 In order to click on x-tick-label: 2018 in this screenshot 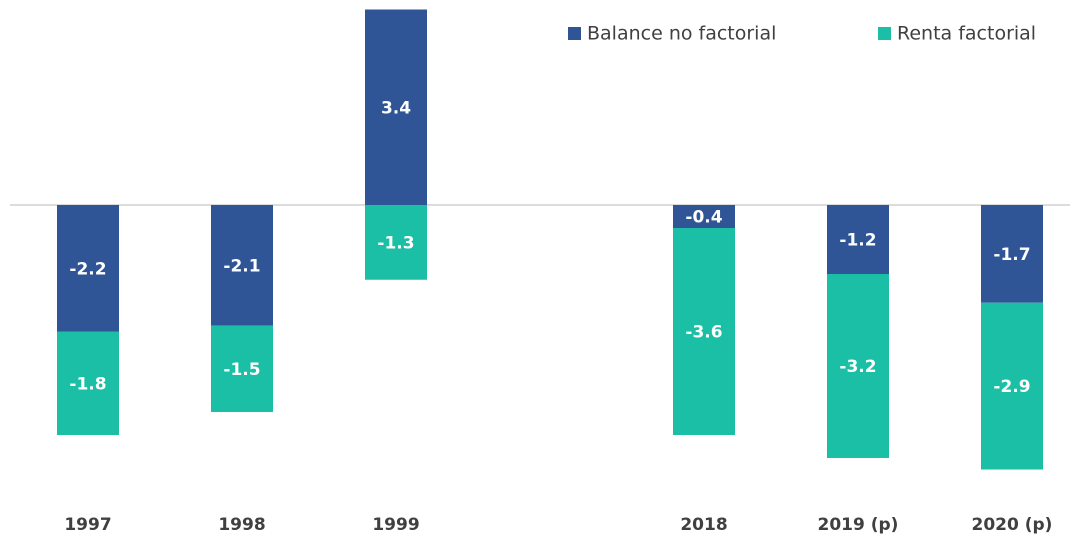, I will do `click(703, 525)`.